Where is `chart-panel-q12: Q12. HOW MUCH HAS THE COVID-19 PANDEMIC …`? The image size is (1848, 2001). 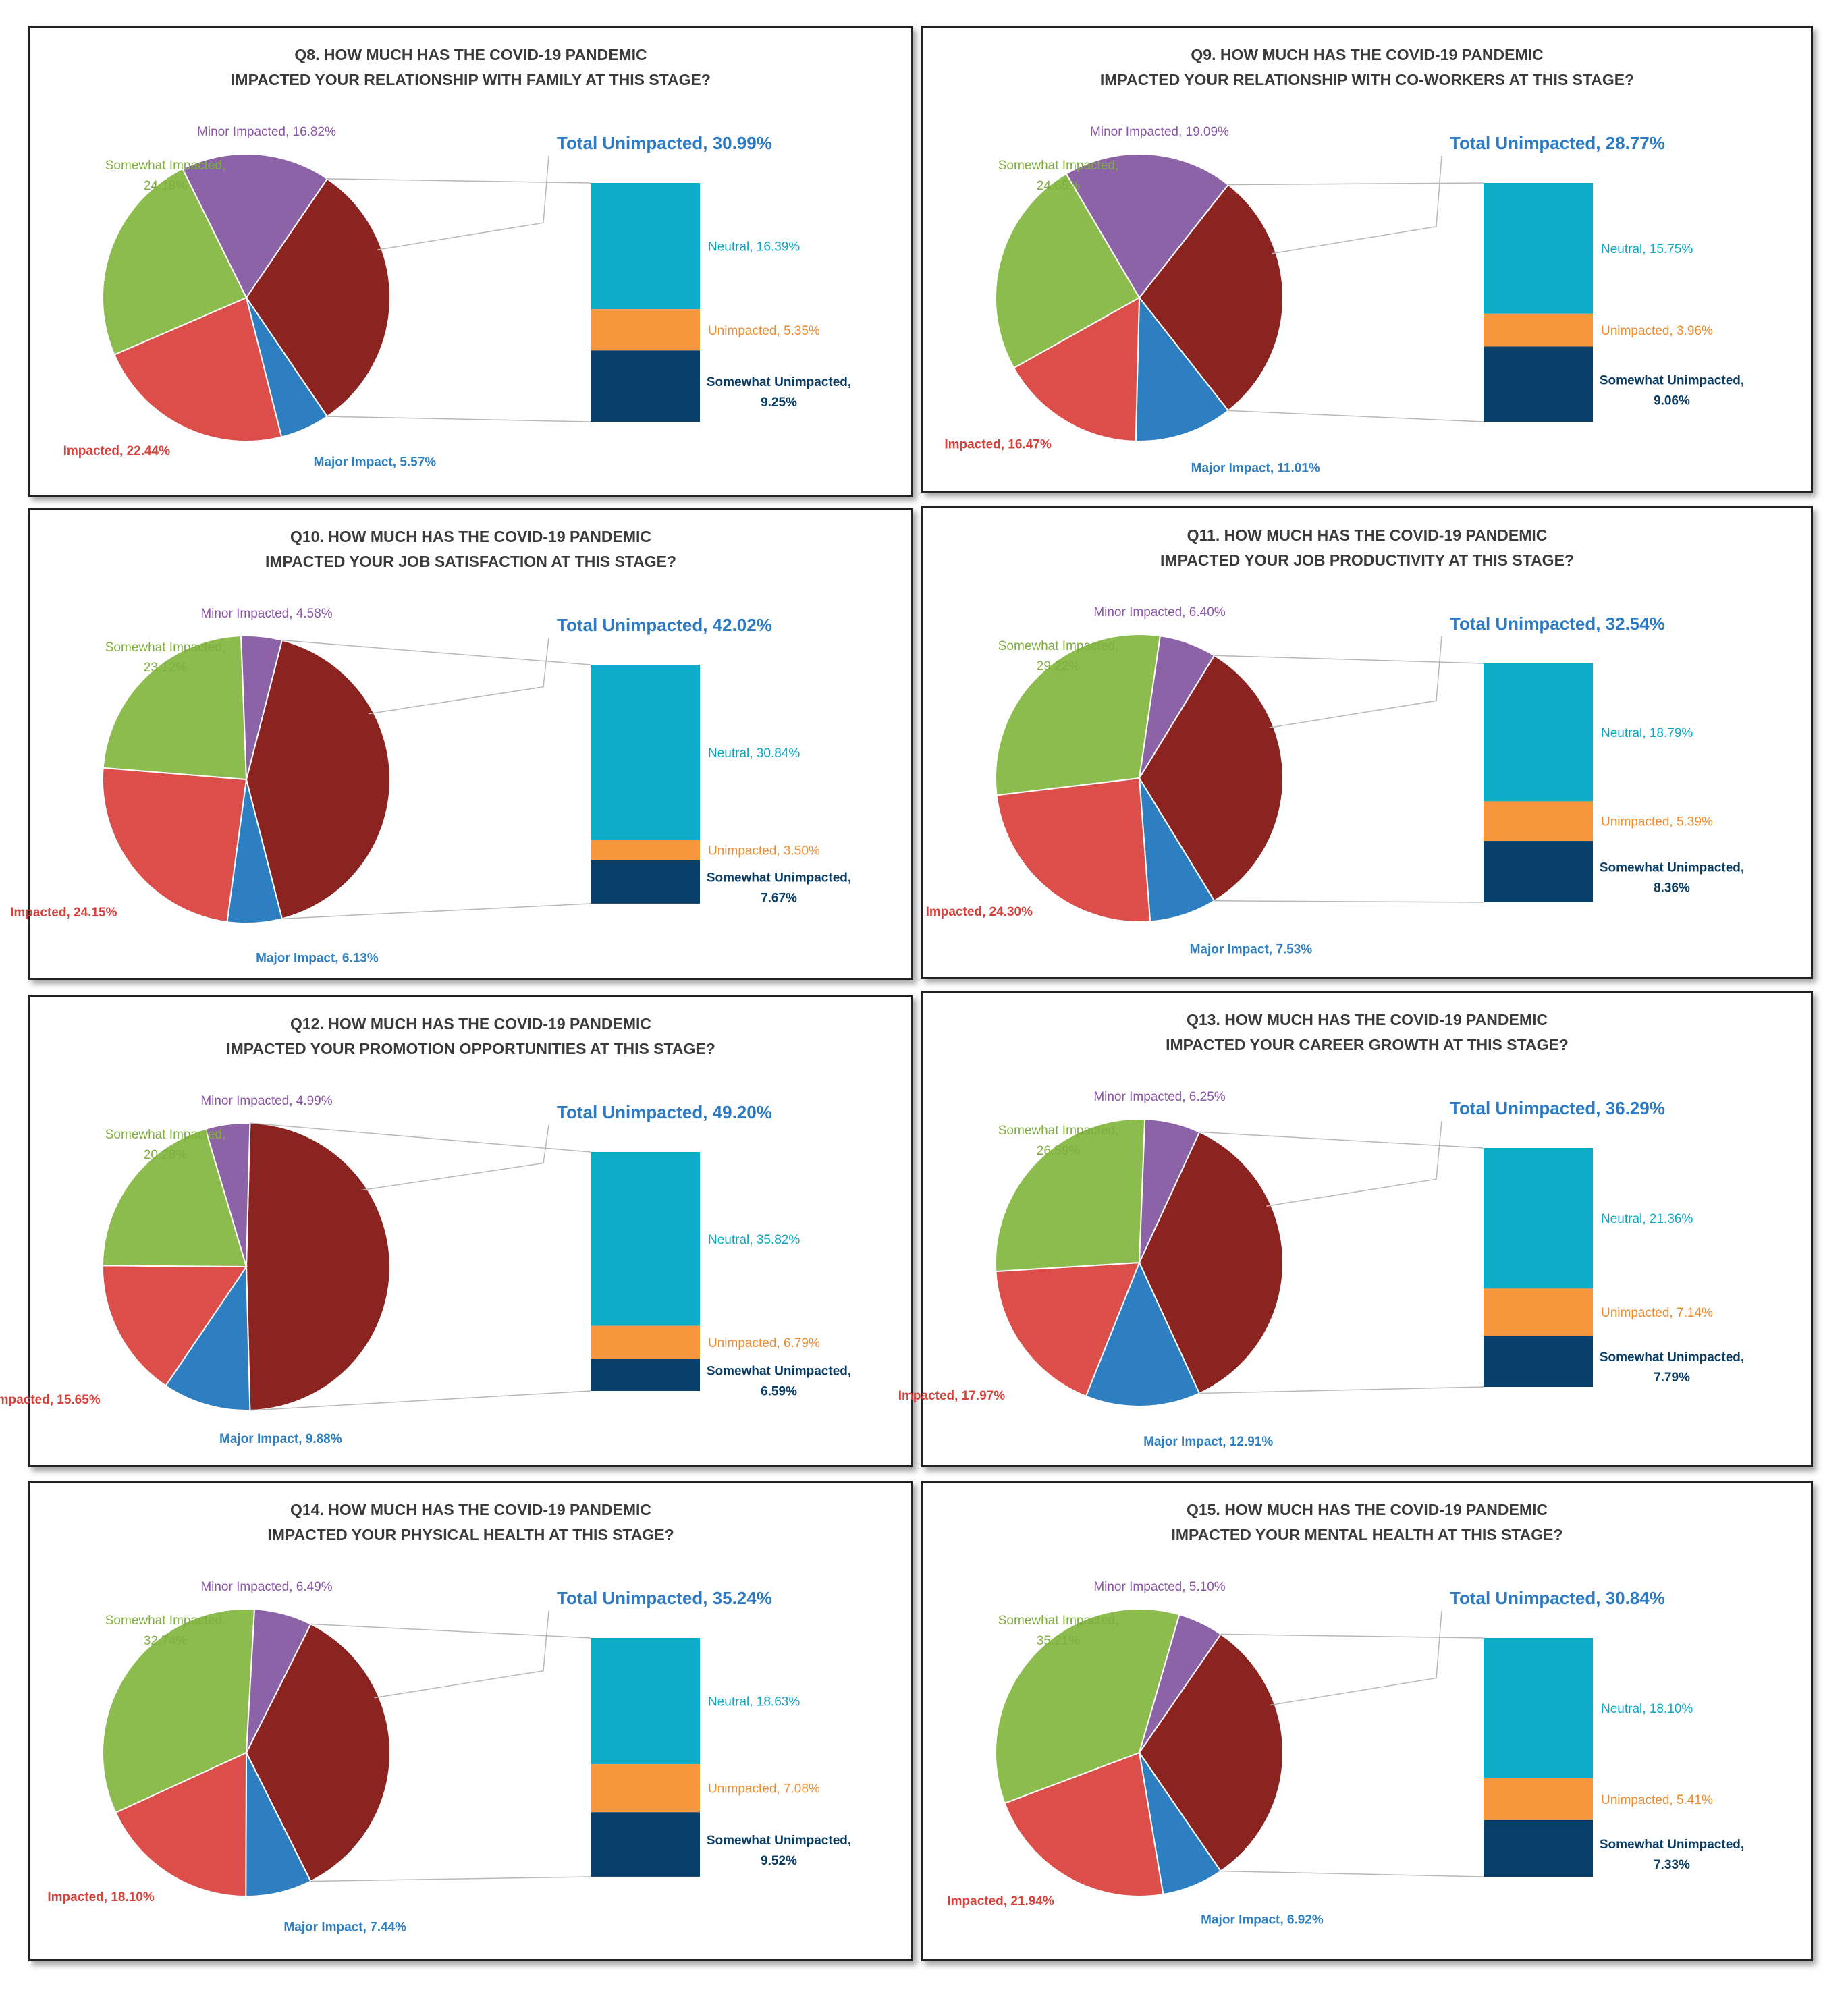
chart-panel-q12: Q12. HOW MUCH HAS THE COVID-19 PANDEMIC … is located at coordinates (456, 1231).